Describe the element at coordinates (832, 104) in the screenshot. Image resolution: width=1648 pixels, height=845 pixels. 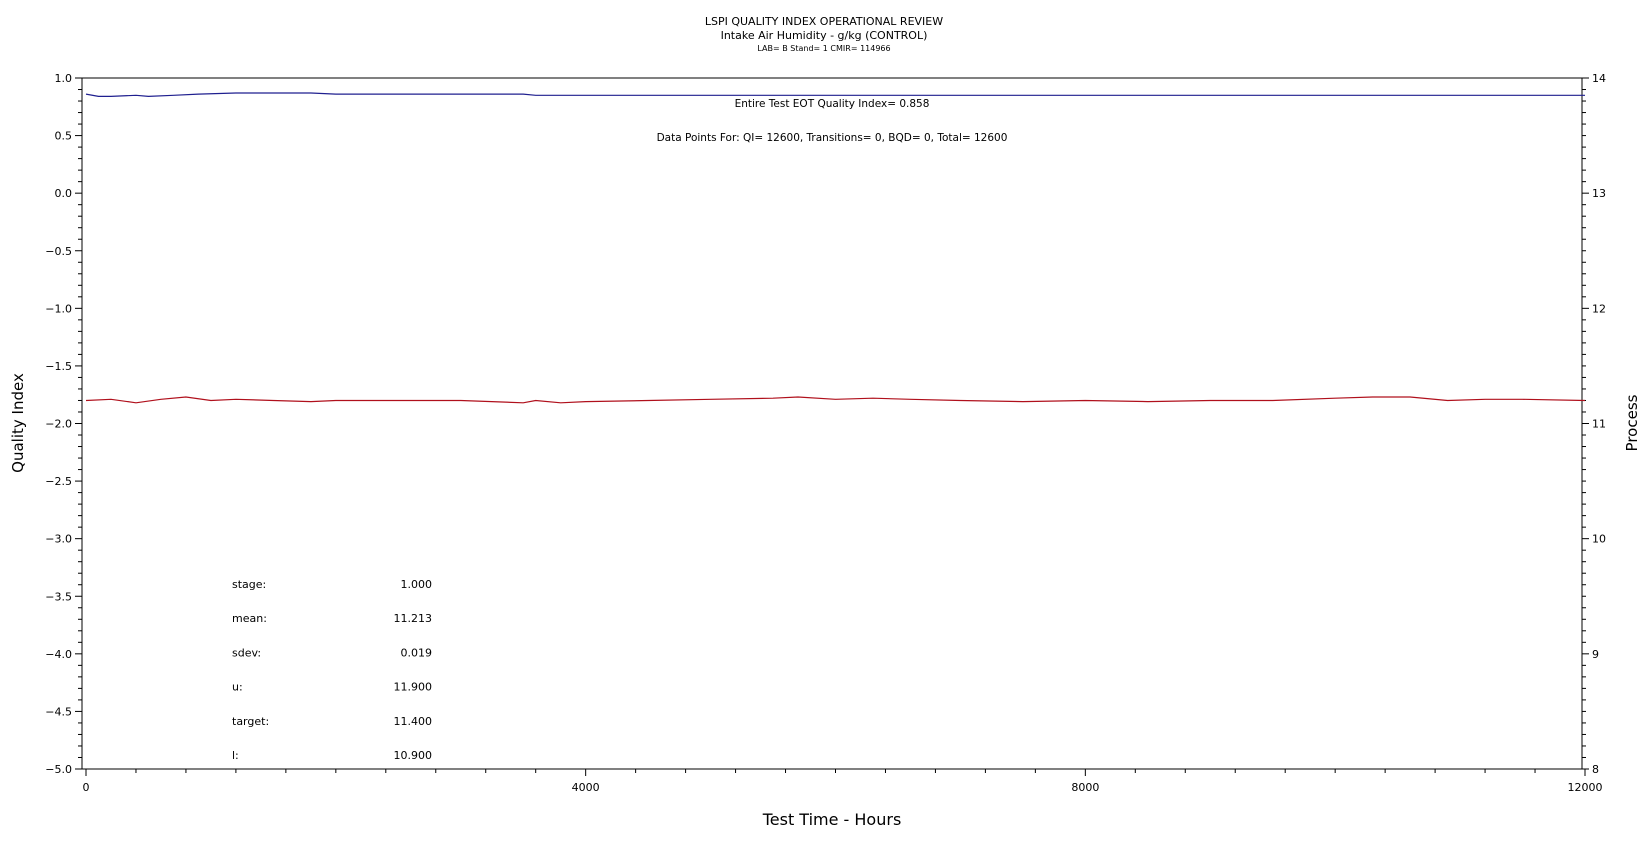
I see `annotation-quality-index: Entire Test EOT Quality Index= 0.858` at that location.